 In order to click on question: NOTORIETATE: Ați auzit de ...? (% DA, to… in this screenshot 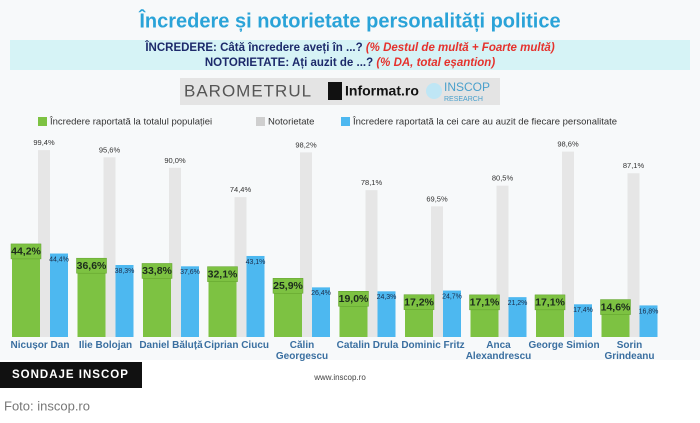, I will do `click(350, 63)`.